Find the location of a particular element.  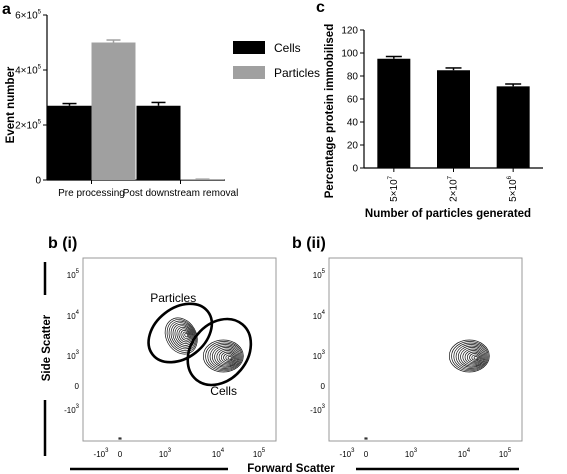

particles-gate-label: Particles is located at coordinates (173, 298).